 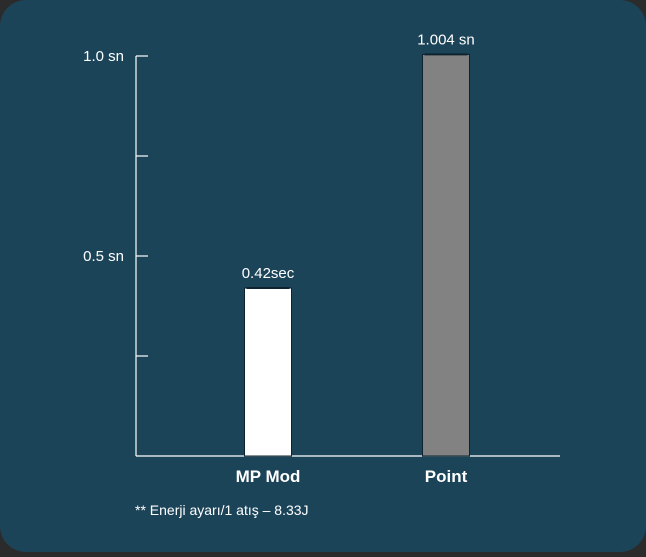 I want to click on y-tick-label: 1.0 sn, so click(x=103, y=56).